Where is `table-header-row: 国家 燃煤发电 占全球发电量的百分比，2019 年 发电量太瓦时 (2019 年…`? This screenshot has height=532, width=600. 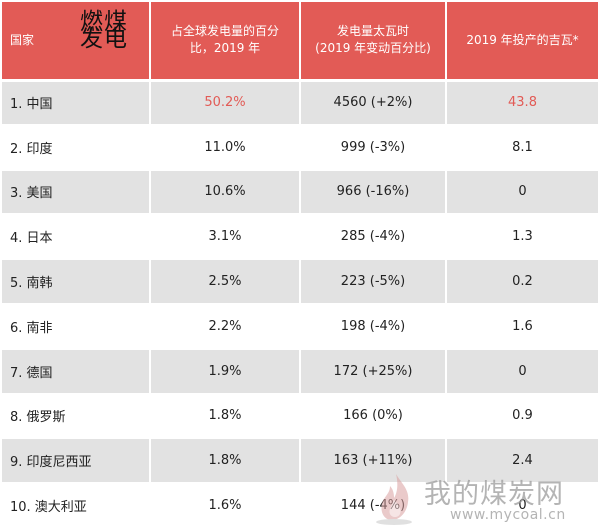 table-header-row: 国家 燃煤发电 占全球发电量的百分比，2019 年 发电量太瓦时 (2019 年… is located at coordinates (300, 42).